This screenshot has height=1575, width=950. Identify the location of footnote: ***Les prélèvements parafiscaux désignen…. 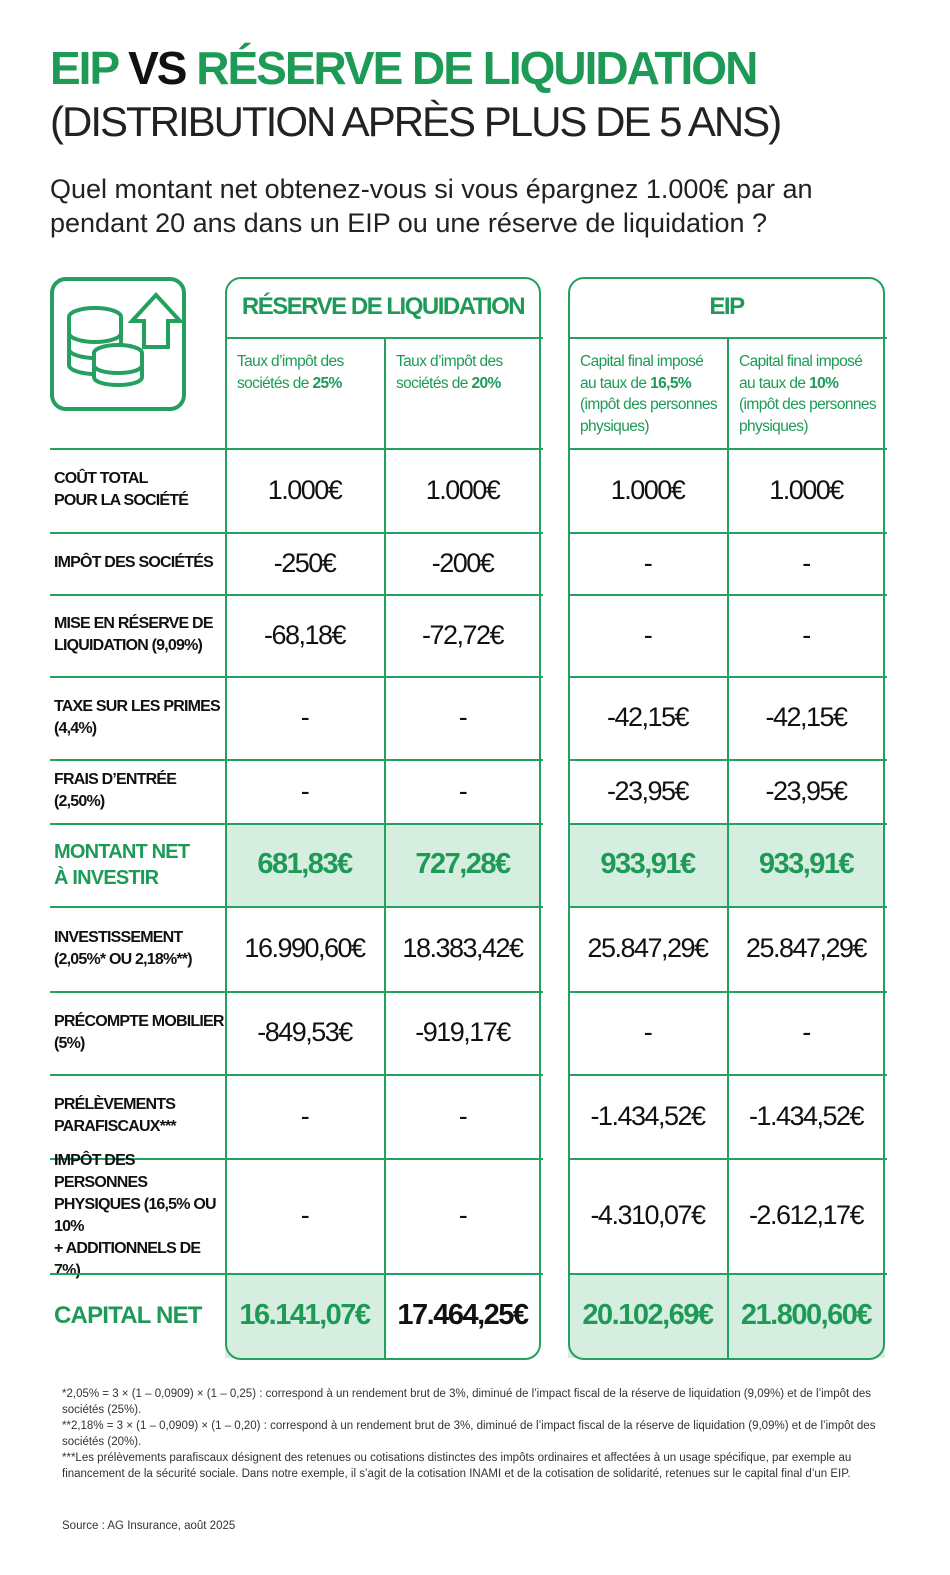
(457, 1466).